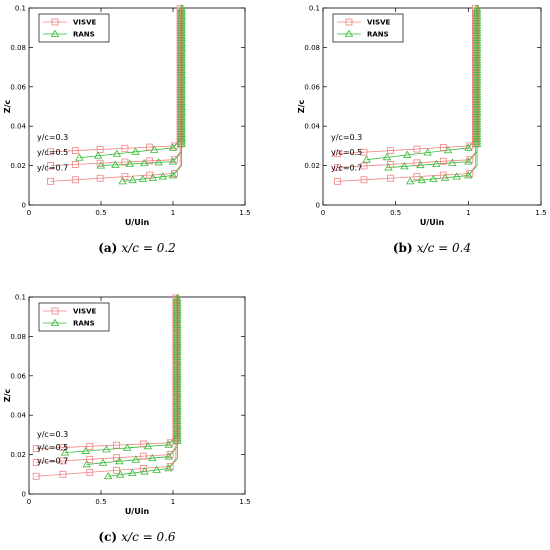  I want to click on x-axis-label: U/Uin, so click(137, 511).